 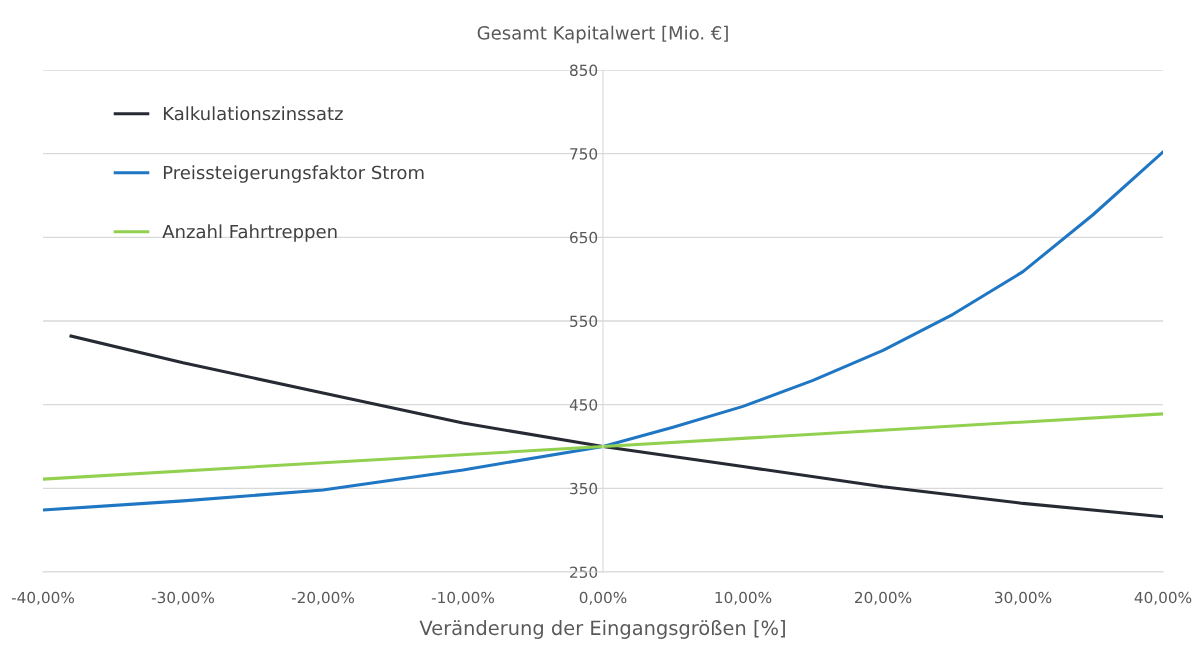 I want to click on x-tick-label: 20,00%, so click(x=883, y=598).